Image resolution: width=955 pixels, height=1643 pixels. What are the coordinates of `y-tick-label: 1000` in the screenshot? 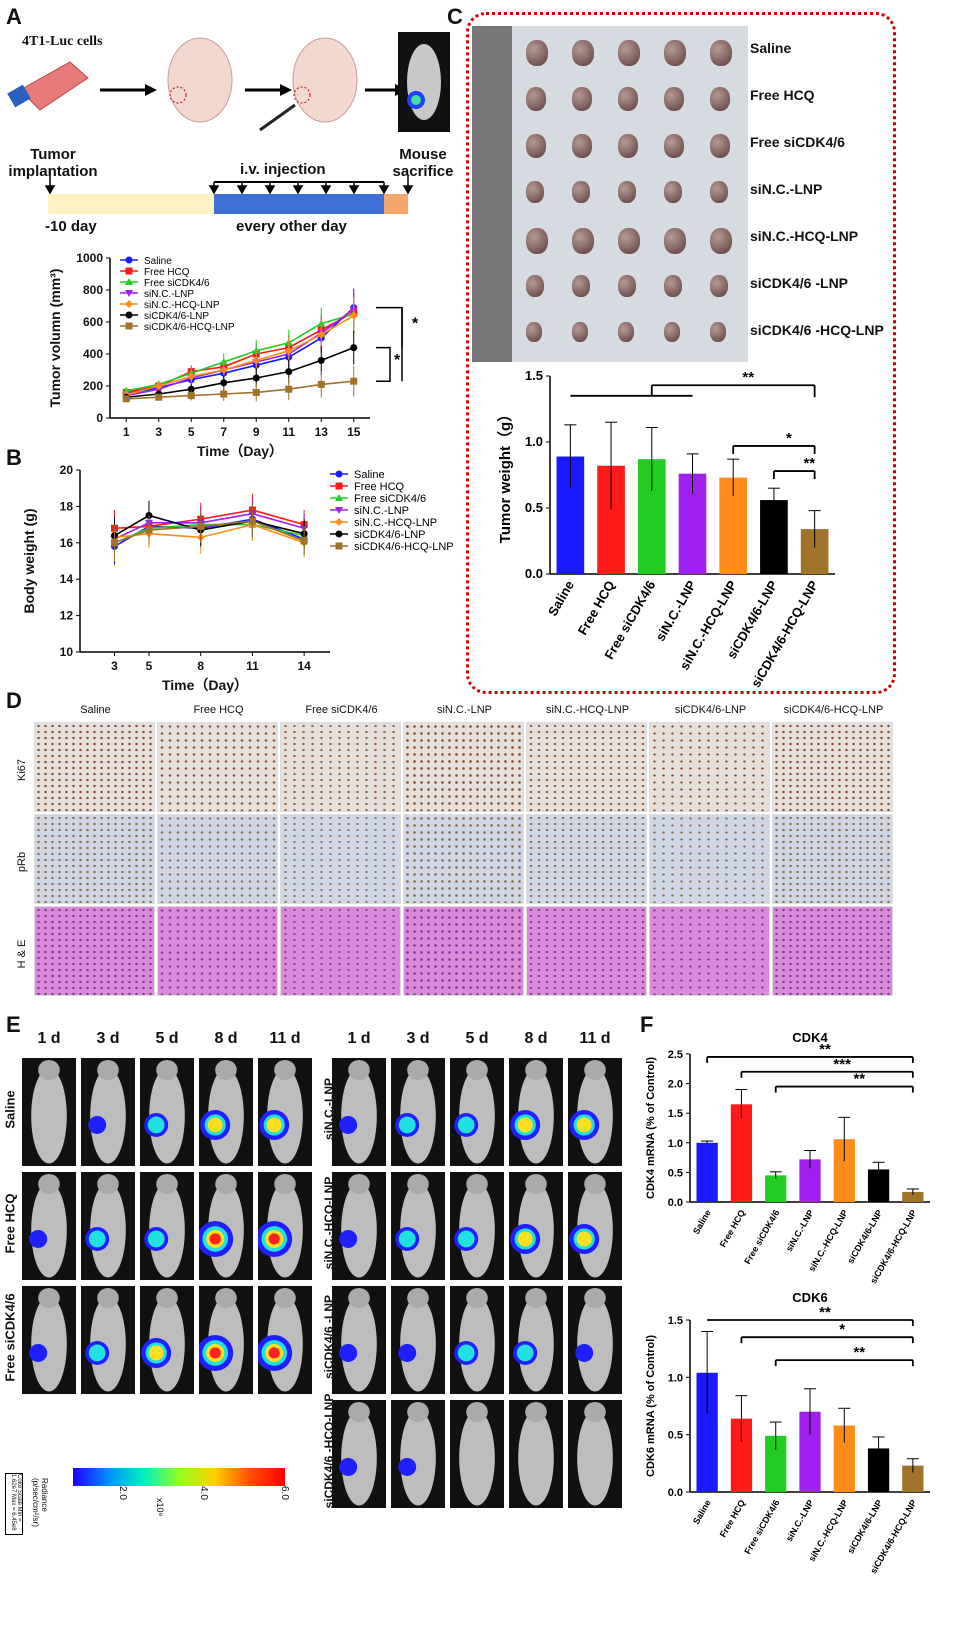 It's located at (89, 258).